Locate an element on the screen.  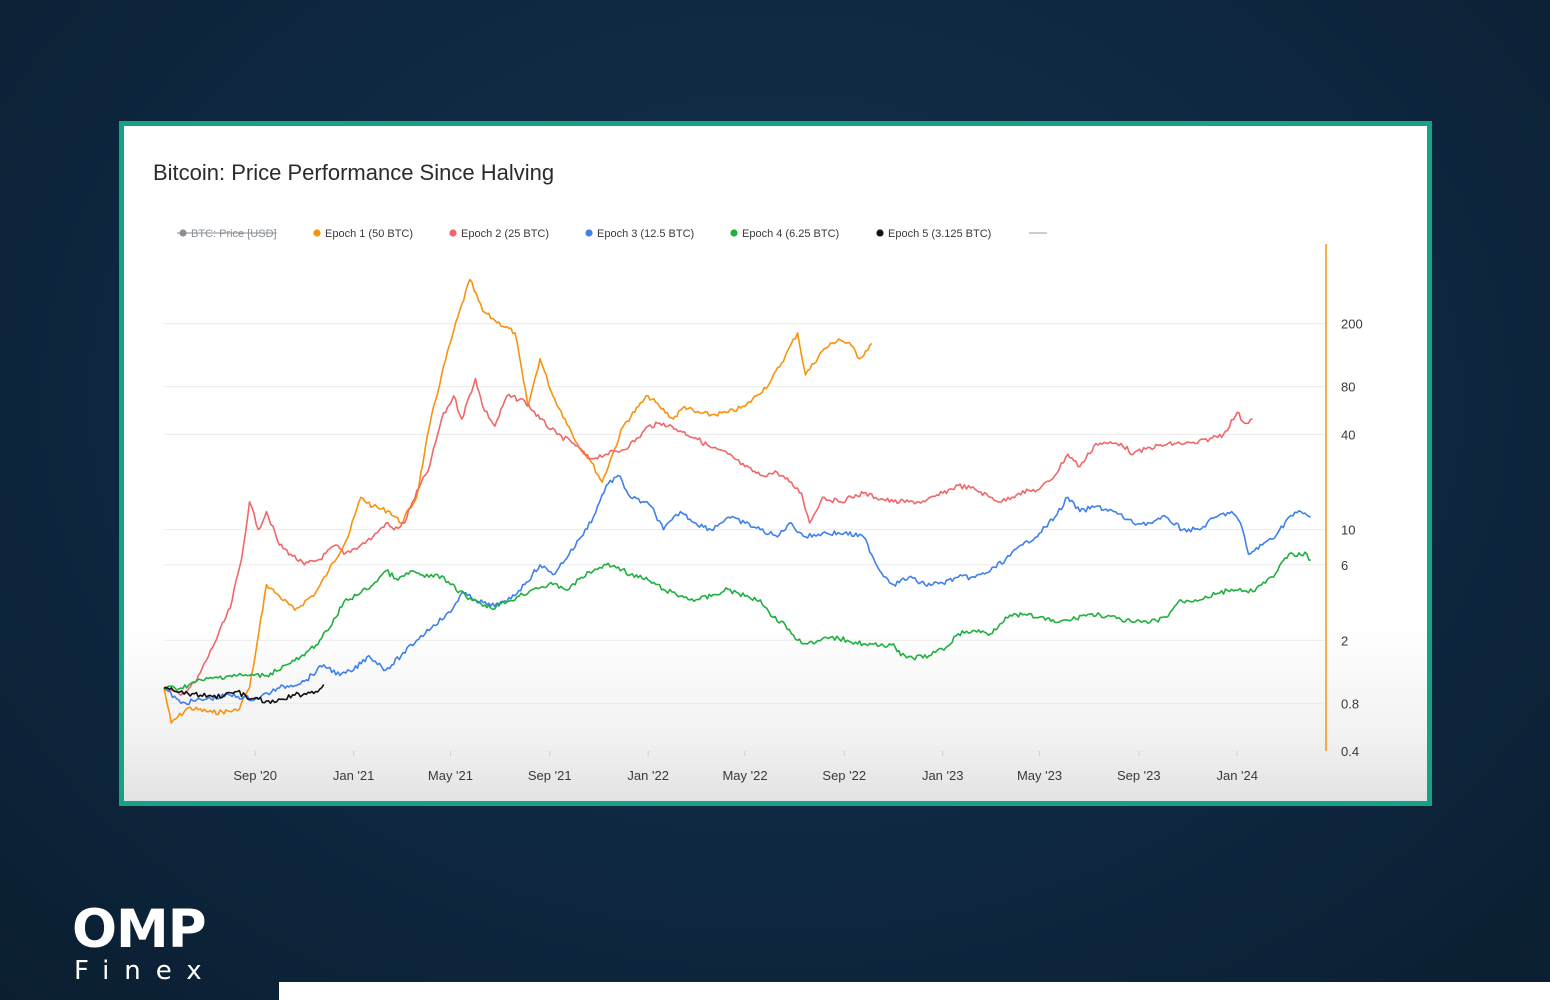
omp-finex-logo: OMP Finex is located at coordinates (144, 942).